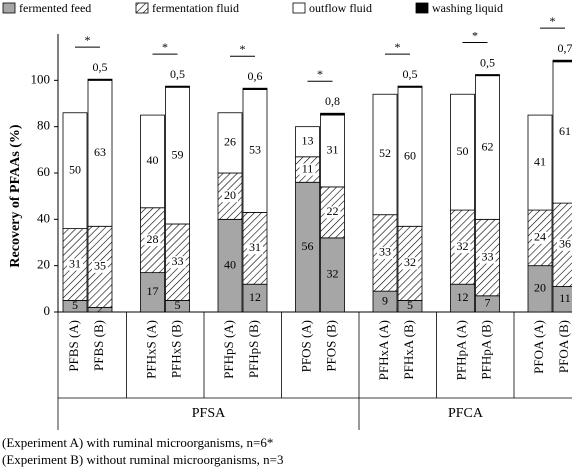  I want to click on y-tick-label: 80, so click(43, 125).